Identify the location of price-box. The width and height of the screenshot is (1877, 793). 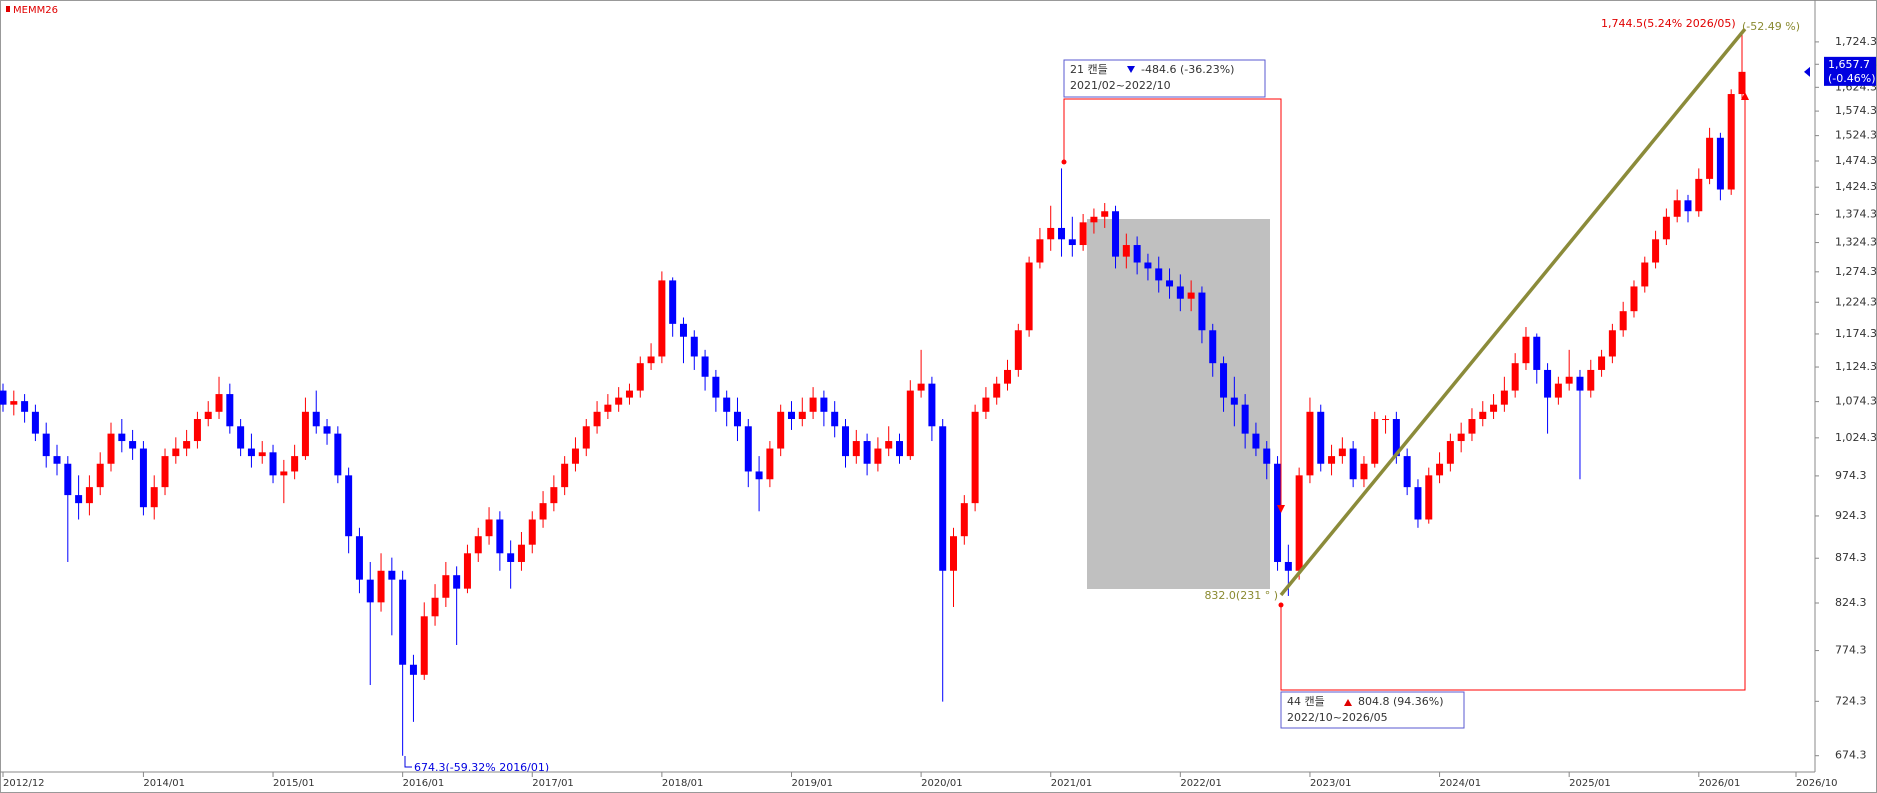
(1850, 71).